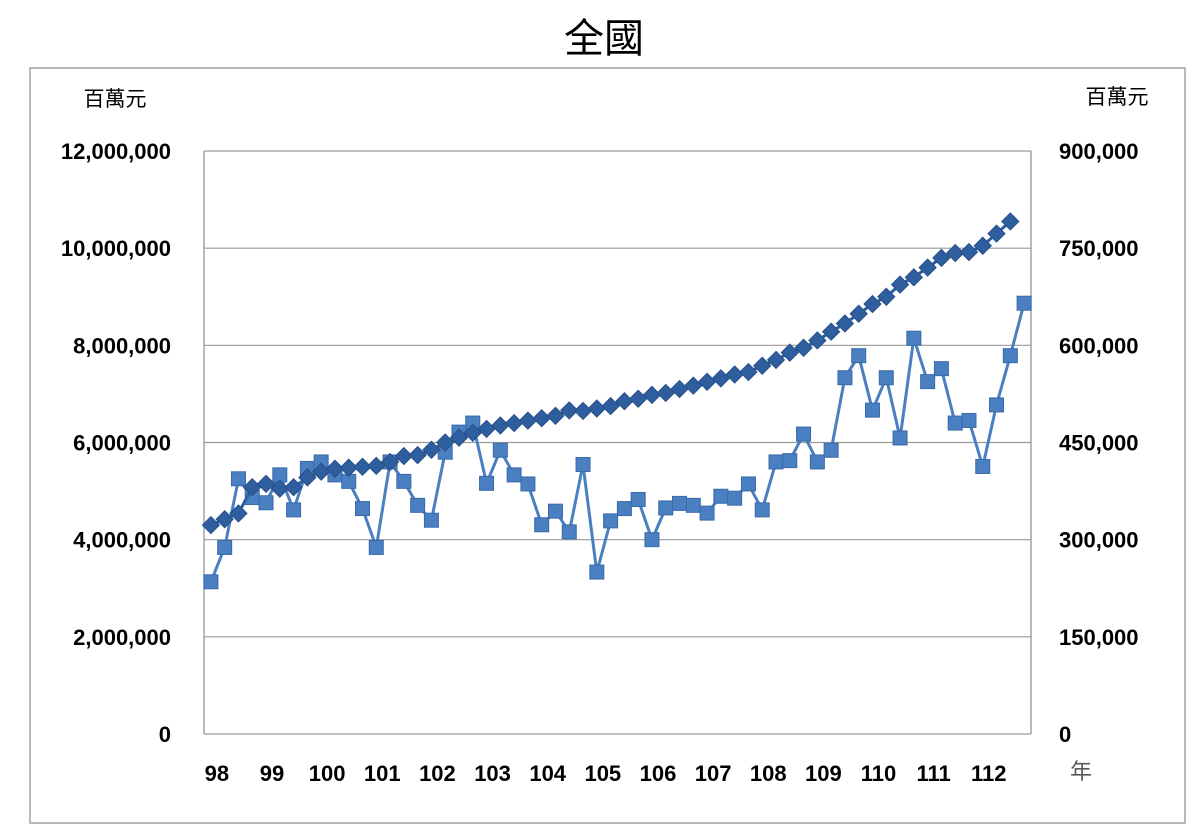  Describe the element at coordinates (879, 773) in the screenshot. I see `x-tick-label: 110` at that location.